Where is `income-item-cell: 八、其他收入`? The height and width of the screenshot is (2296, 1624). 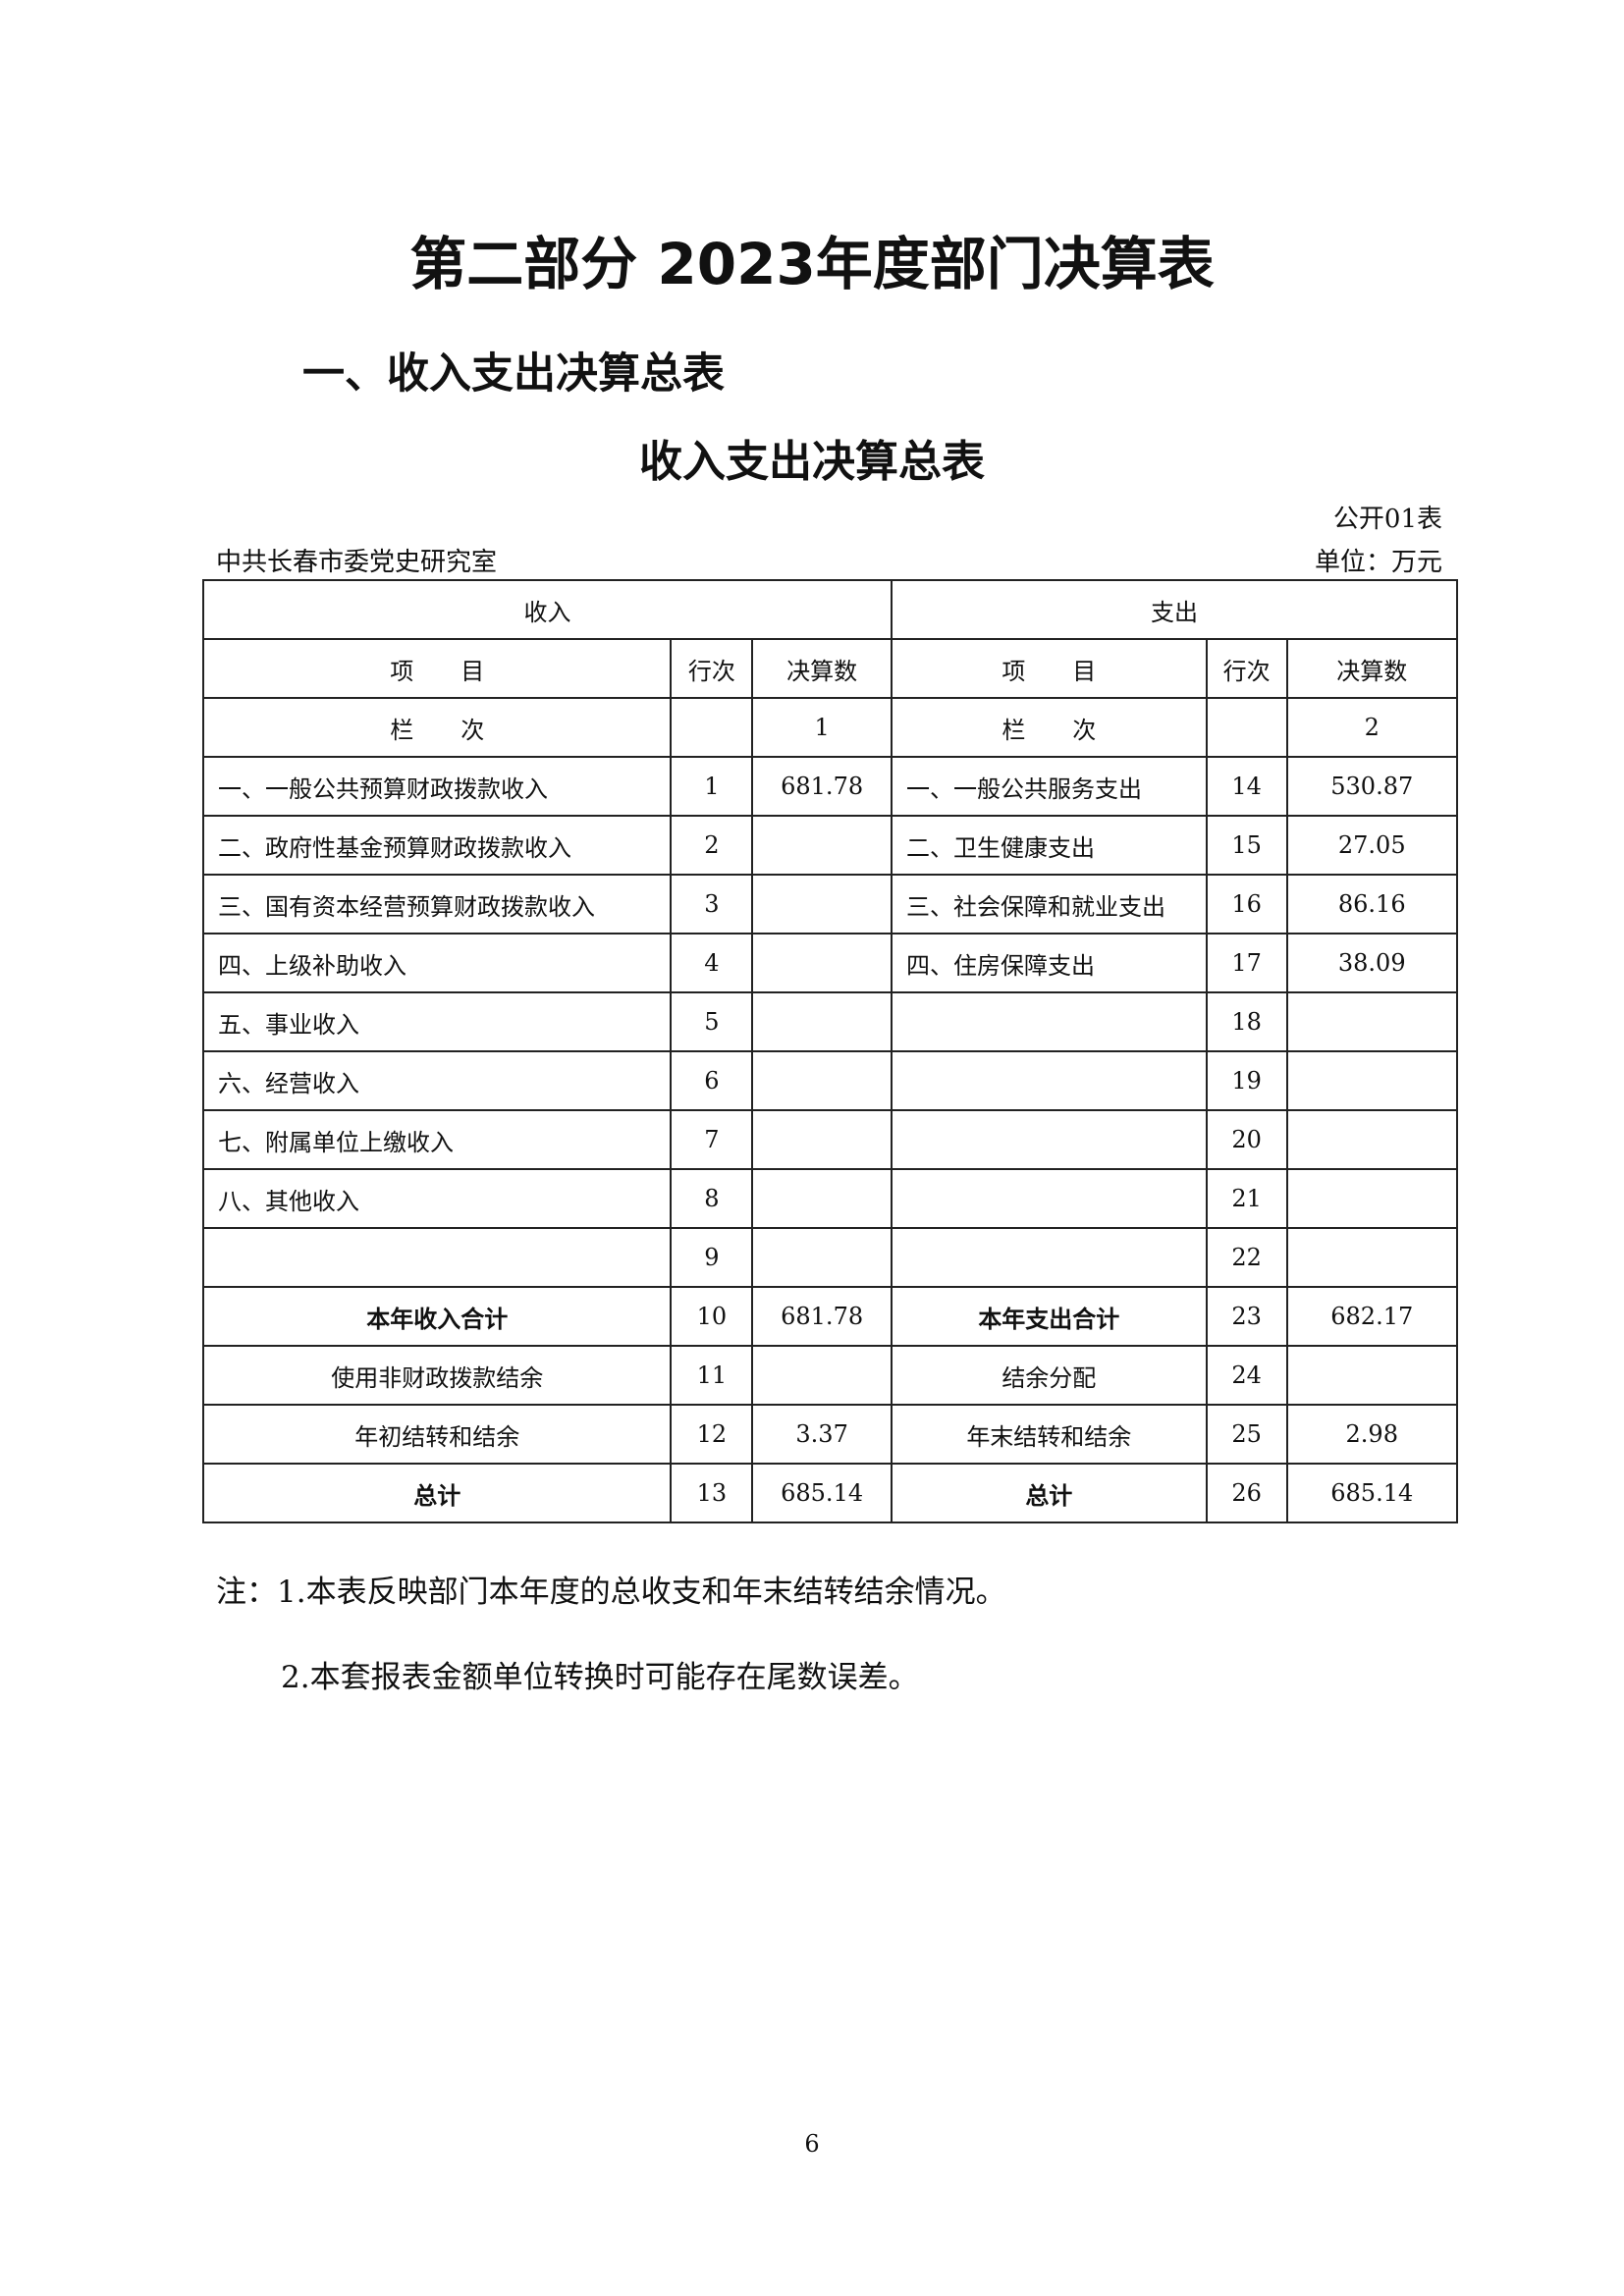
income-item-cell: 八、其他收入 is located at coordinates (437, 1198).